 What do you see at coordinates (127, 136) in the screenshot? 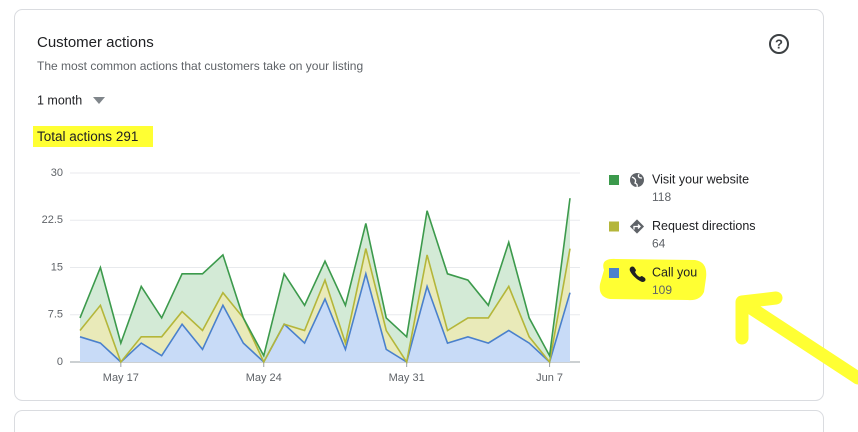
I see `total-value: 291` at bounding box center [127, 136].